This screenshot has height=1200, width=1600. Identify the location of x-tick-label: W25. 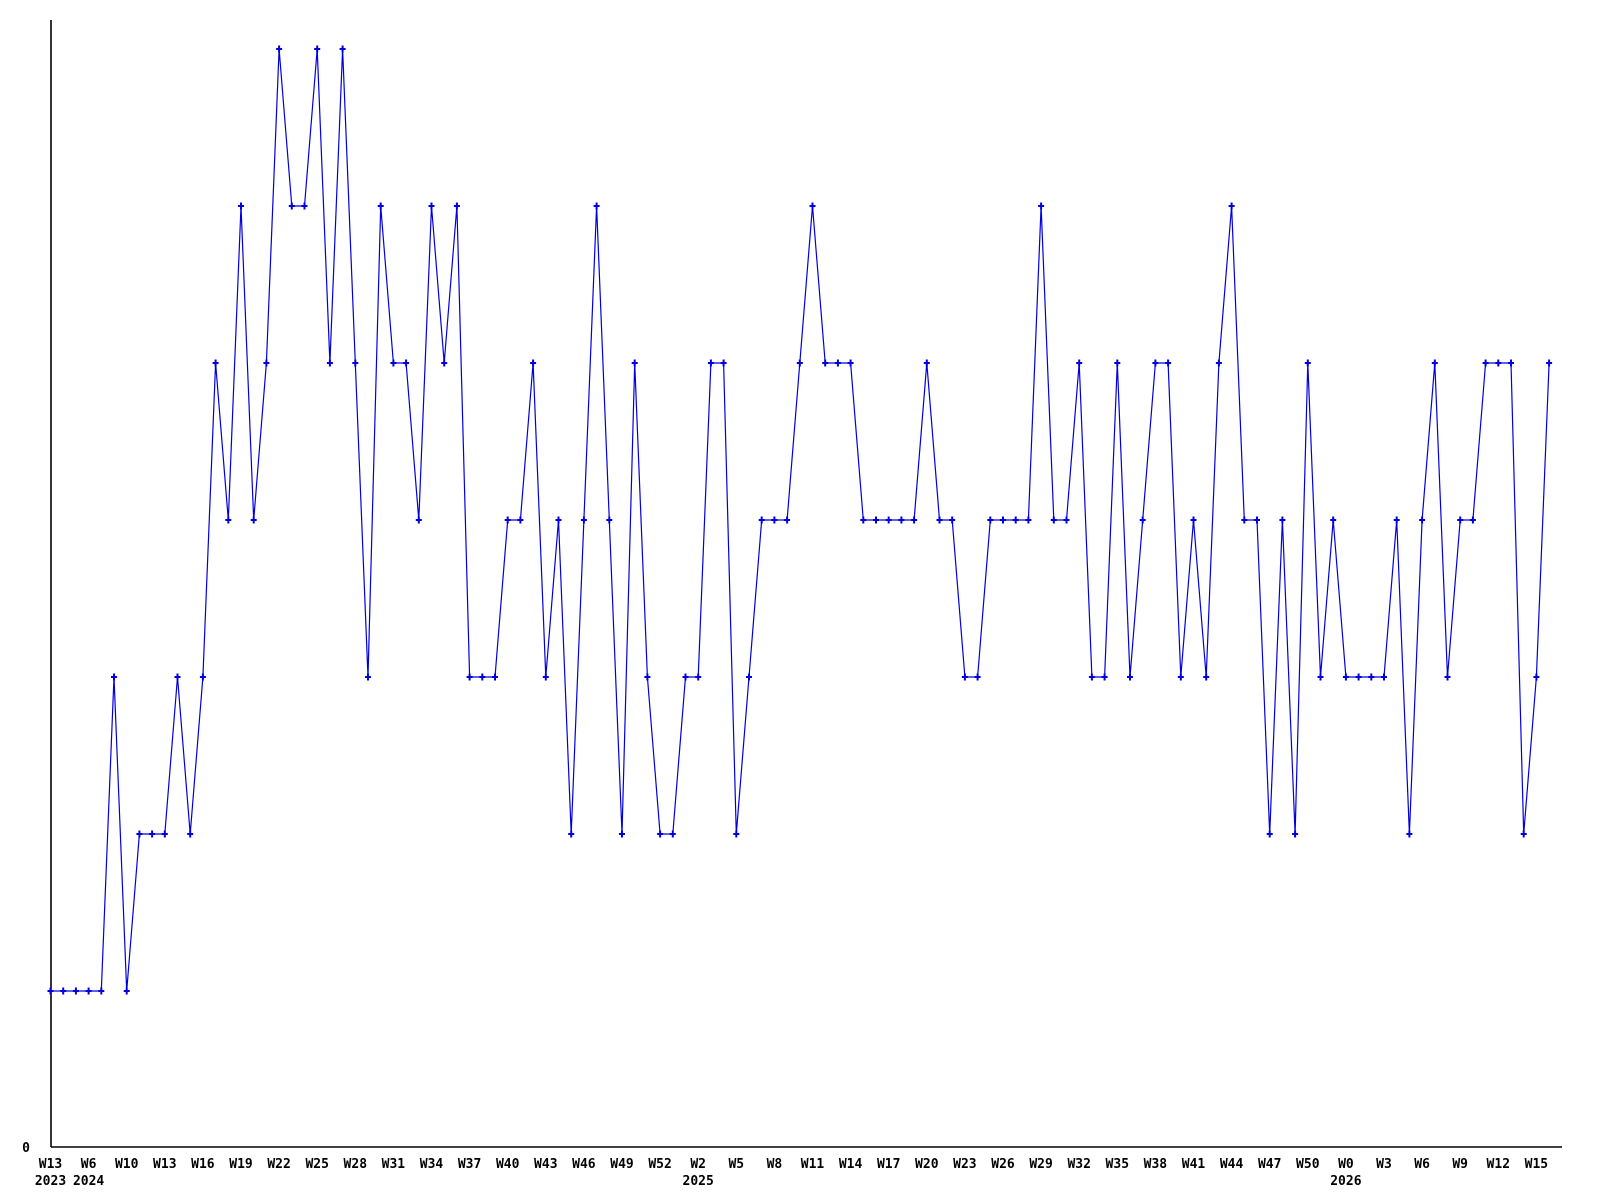
(316, 1164).